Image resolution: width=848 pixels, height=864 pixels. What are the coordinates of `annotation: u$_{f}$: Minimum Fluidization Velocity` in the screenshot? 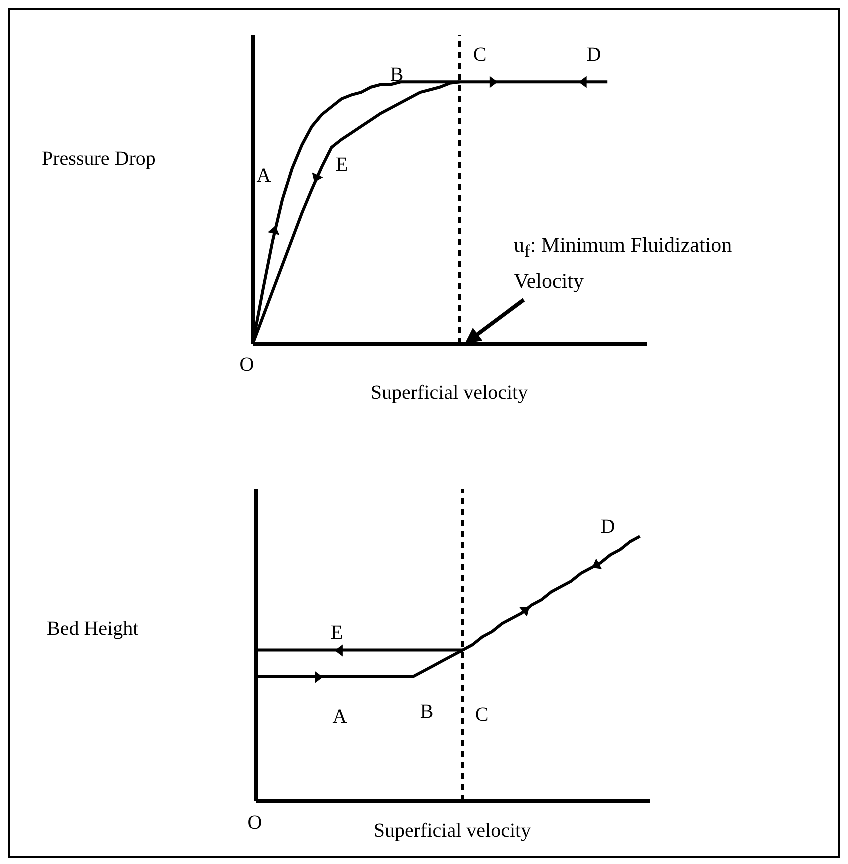 It's located at (624, 264).